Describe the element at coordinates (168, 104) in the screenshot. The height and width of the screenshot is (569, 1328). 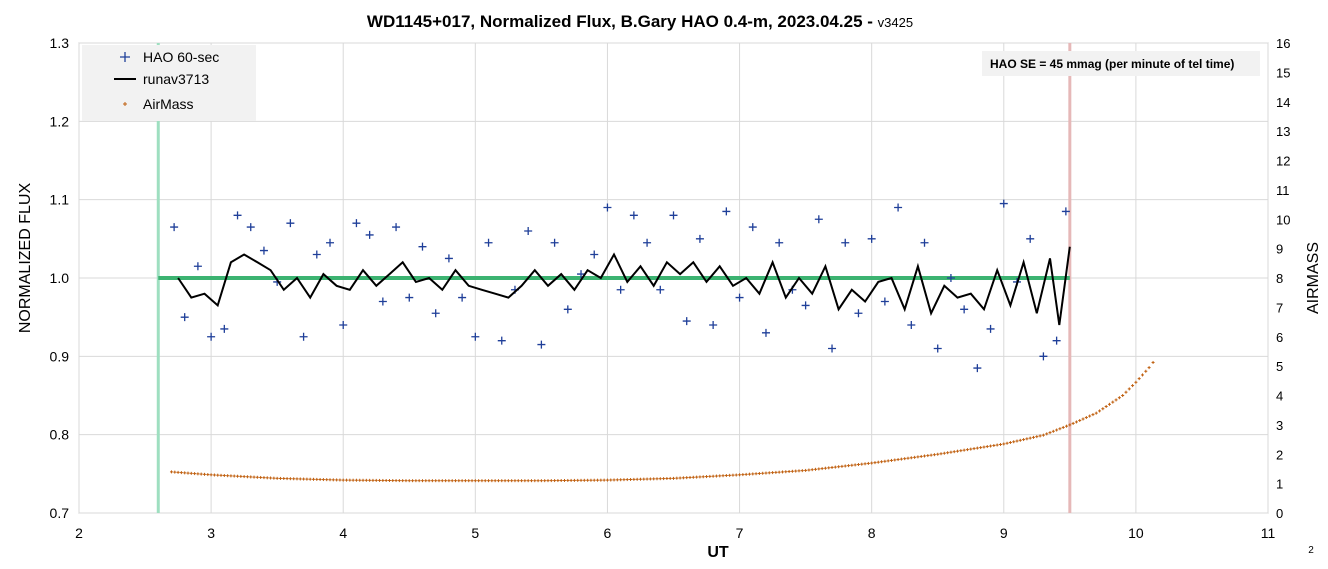
I see `legend-airmass-label: AirMass` at that location.